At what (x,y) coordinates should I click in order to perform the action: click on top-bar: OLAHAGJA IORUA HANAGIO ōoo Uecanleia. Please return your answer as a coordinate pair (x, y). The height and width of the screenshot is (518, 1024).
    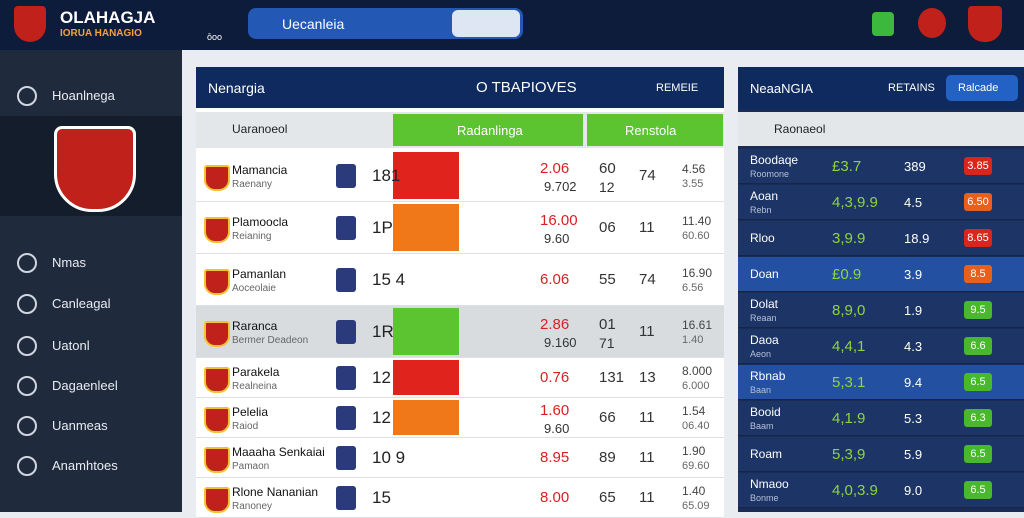
    Looking at the image, I should click on (512, 25).